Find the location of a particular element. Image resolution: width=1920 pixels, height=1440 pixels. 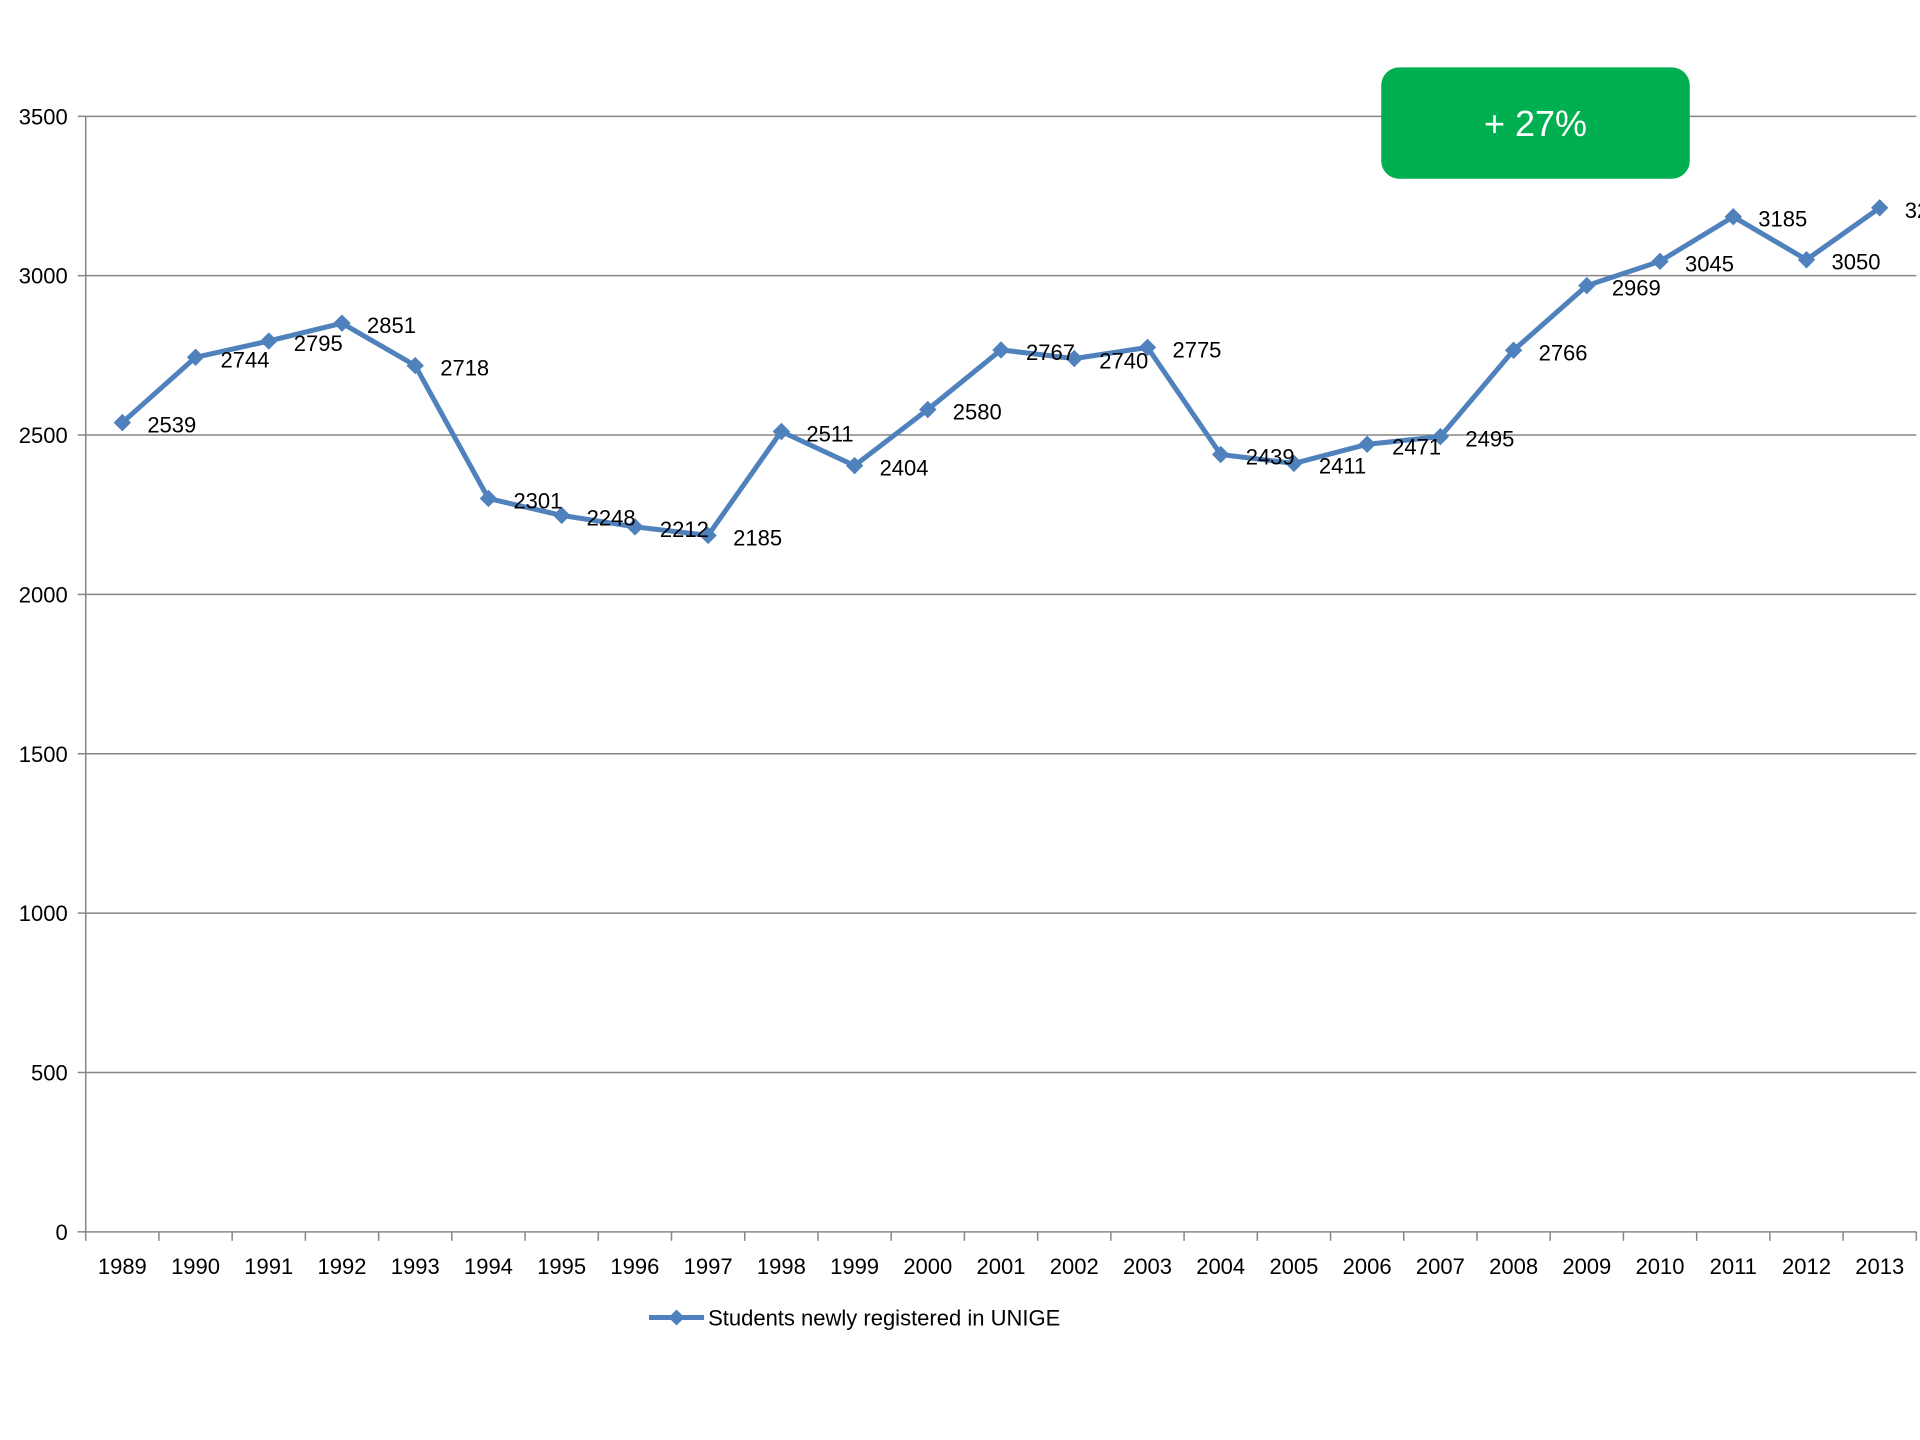

x-tick-label: 2004 is located at coordinates (1220, 1266).